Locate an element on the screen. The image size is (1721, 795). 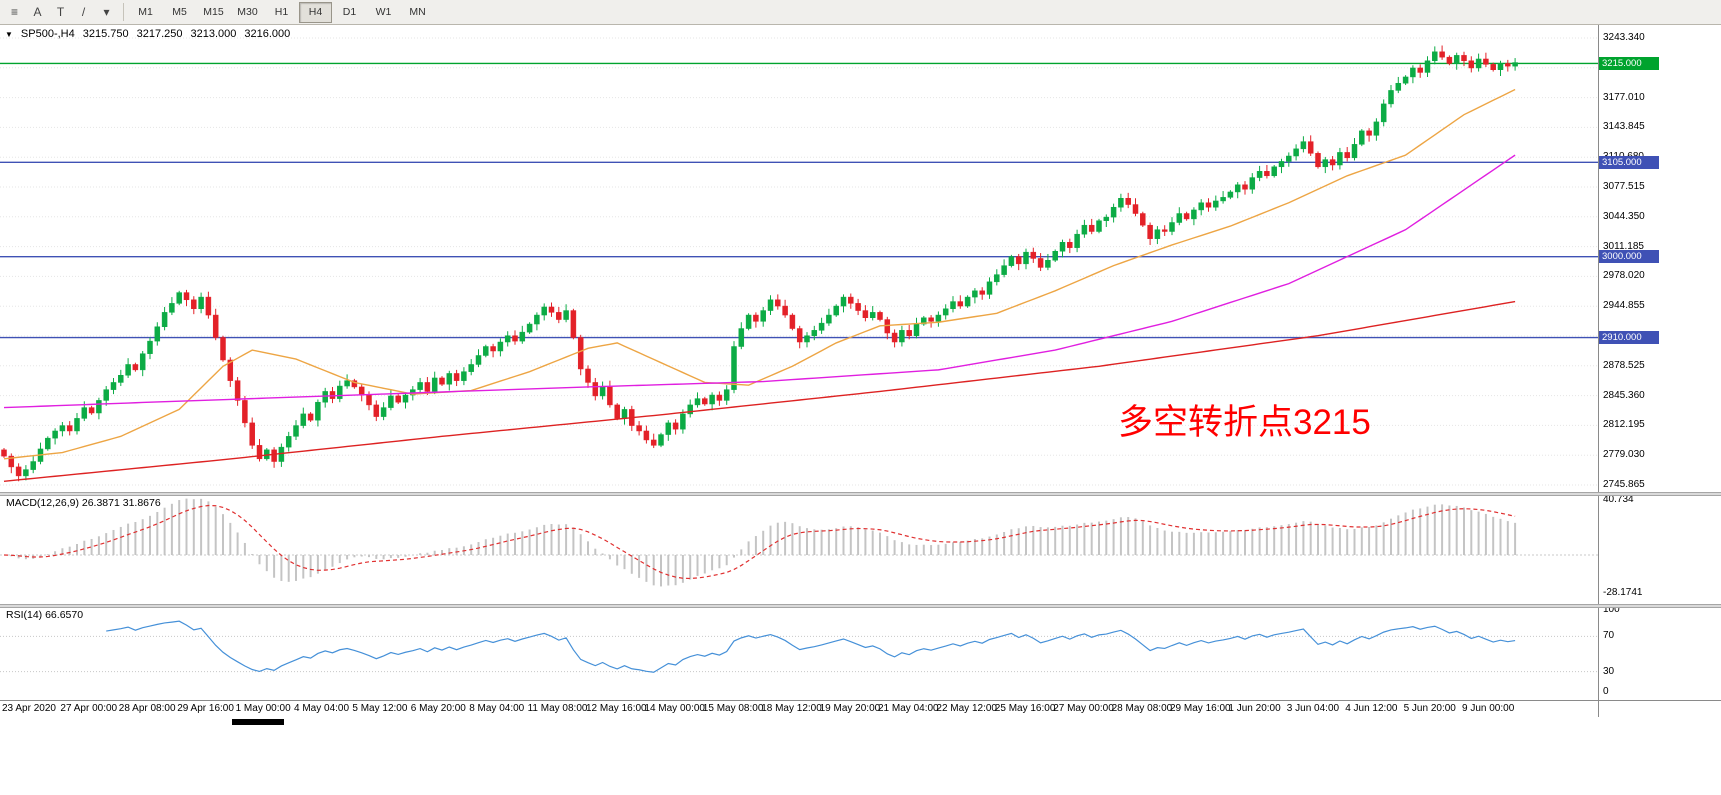
ohlc-close: 3216.000 is located at coordinates (267, 34).